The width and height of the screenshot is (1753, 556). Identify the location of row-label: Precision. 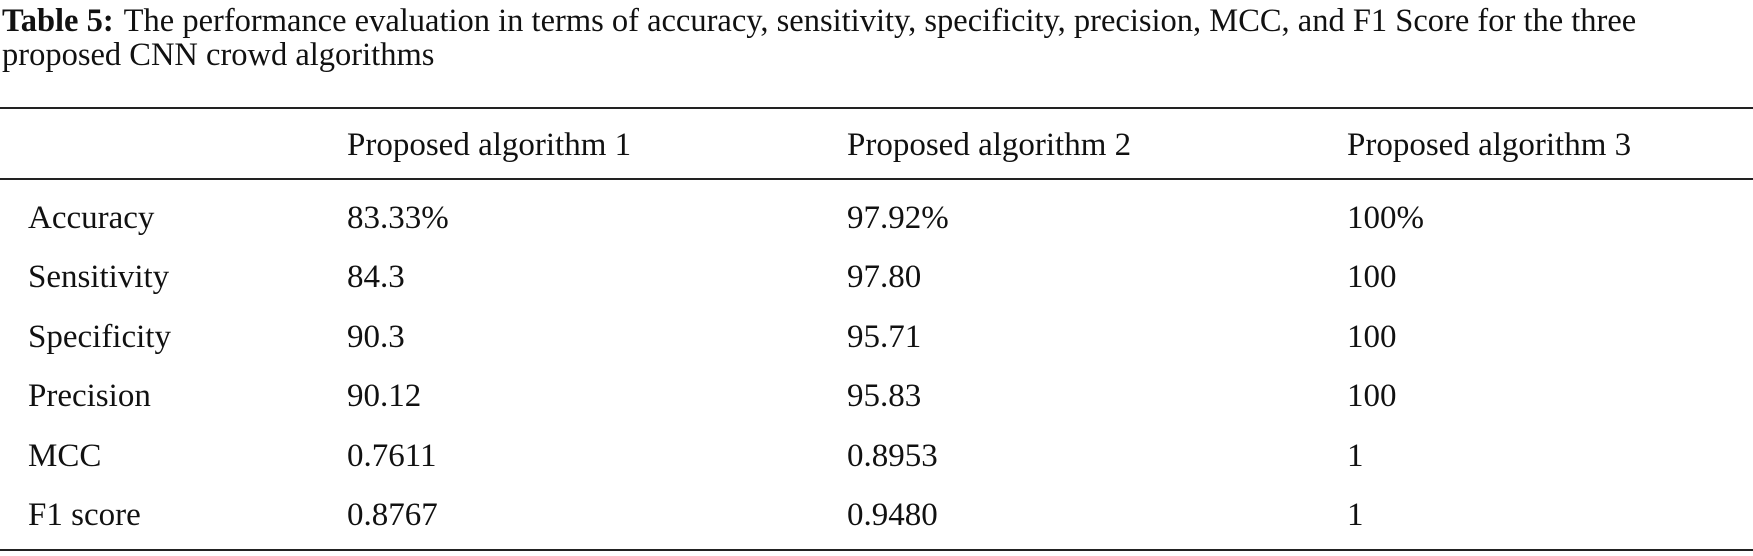
(89, 396).